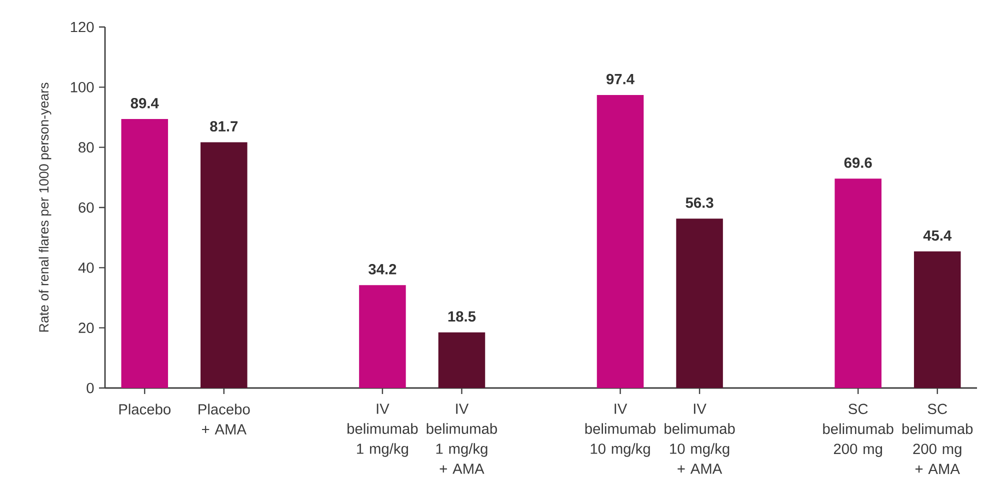 The width and height of the screenshot is (1000, 501). I want to click on y-tick-label: 120, so click(82, 27).